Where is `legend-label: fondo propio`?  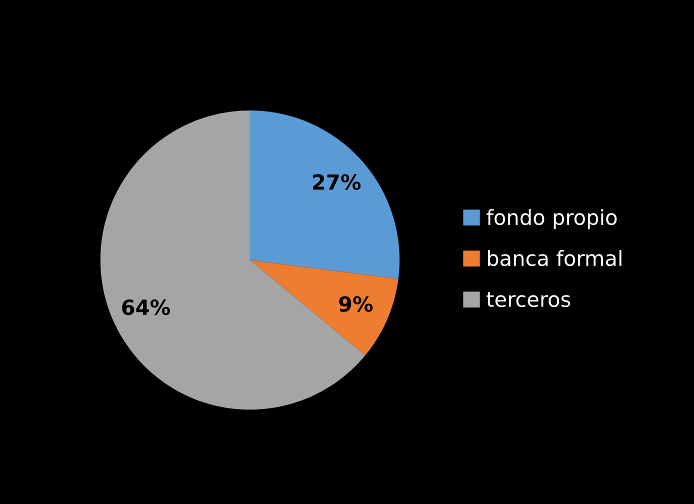 legend-label: fondo propio is located at coordinates (551, 219).